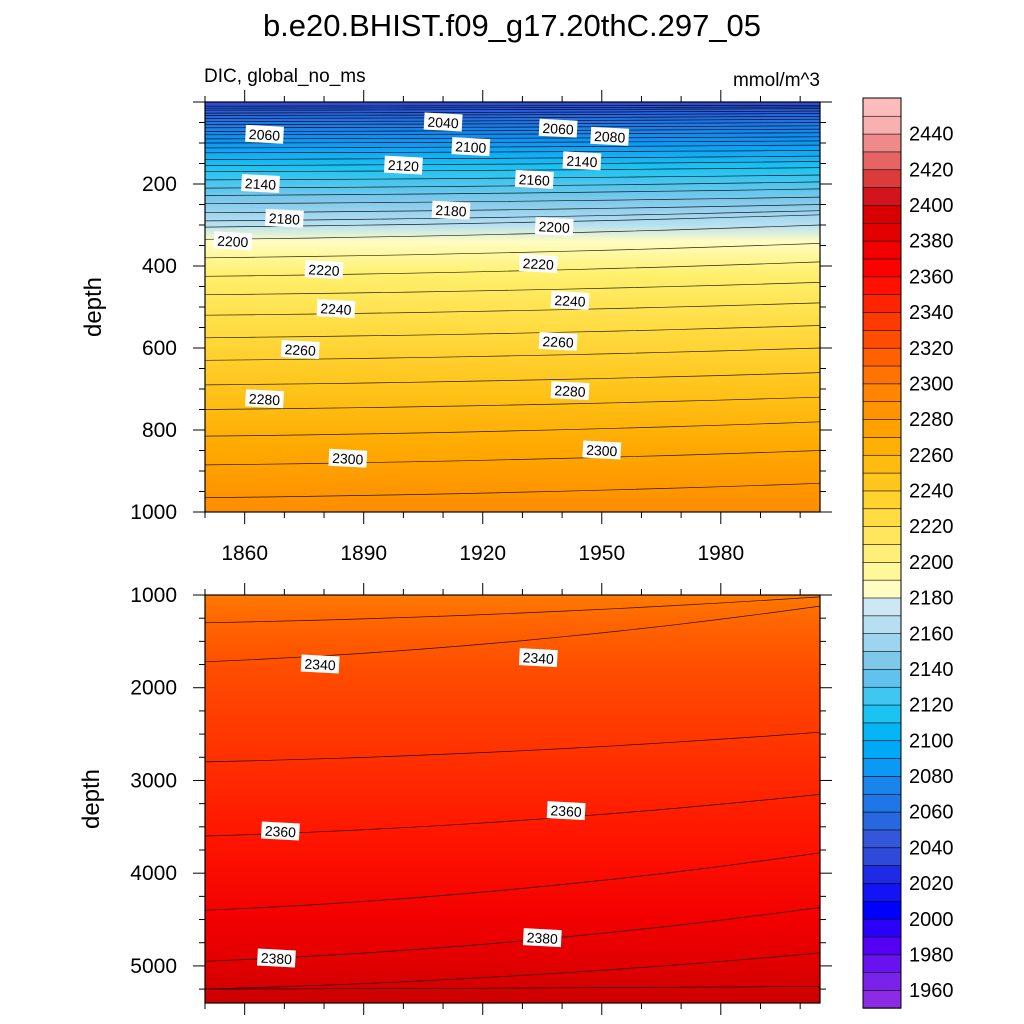  Describe the element at coordinates (300, 350) in the screenshot. I see `contour-label-text: 2260` at that location.